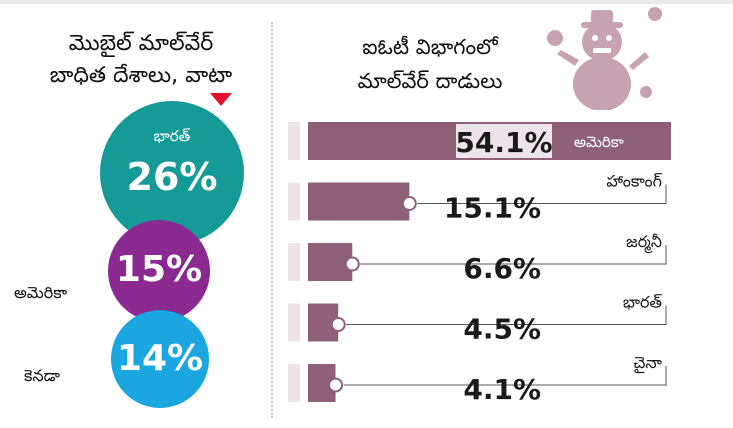  What do you see at coordinates (430, 81) in the screenshot?
I see `right-title-line2: మాల్‌వేర్ దాడులు` at bounding box center [430, 81].